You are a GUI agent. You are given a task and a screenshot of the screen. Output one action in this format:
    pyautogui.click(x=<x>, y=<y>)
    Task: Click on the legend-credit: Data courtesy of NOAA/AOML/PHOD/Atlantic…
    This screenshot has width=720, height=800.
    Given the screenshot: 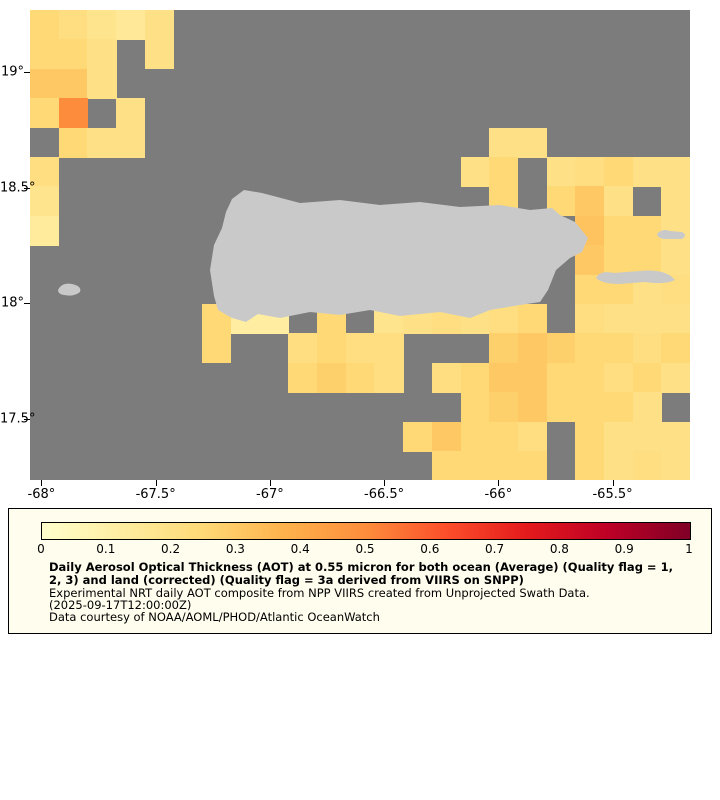 What is the action you would take?
    pyautogui.click(x=214, y=617)
    